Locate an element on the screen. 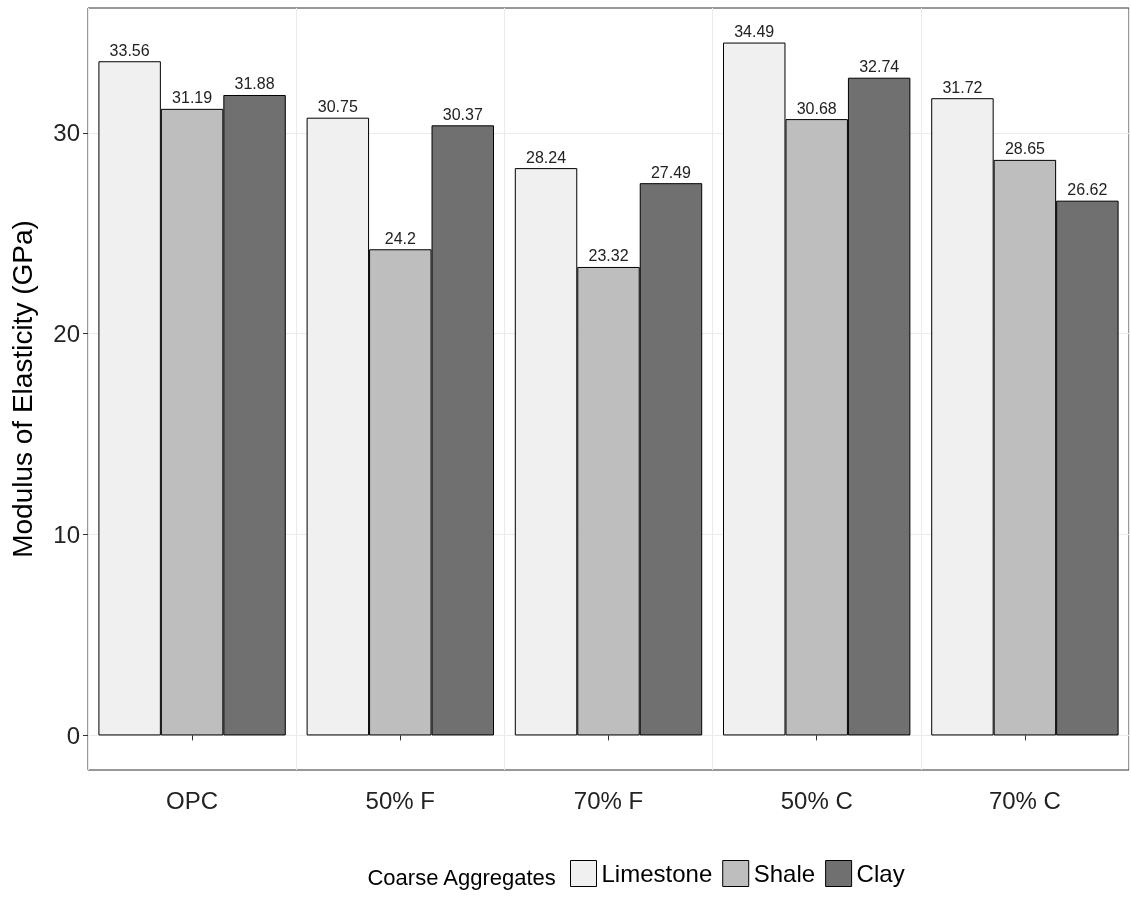 The width and height of the screenshot is (1131, 900). legend-label: Limestone is located at coordinates (657, 873).